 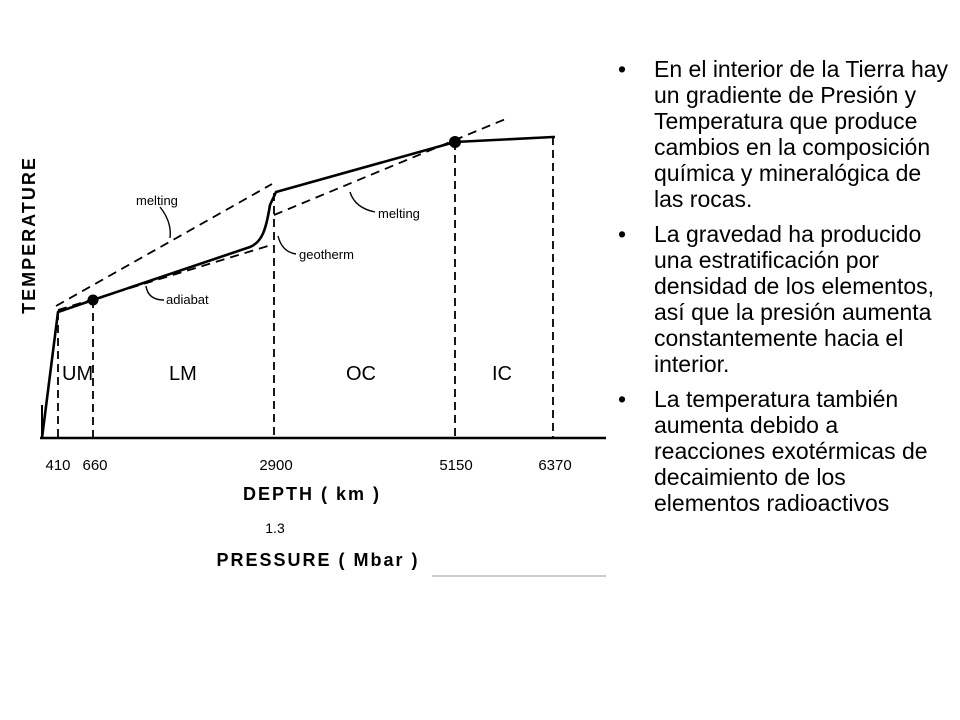 I want to click on pressure-axis-title: PRESSURE ( Mbar ), so click(x=317, y=560).